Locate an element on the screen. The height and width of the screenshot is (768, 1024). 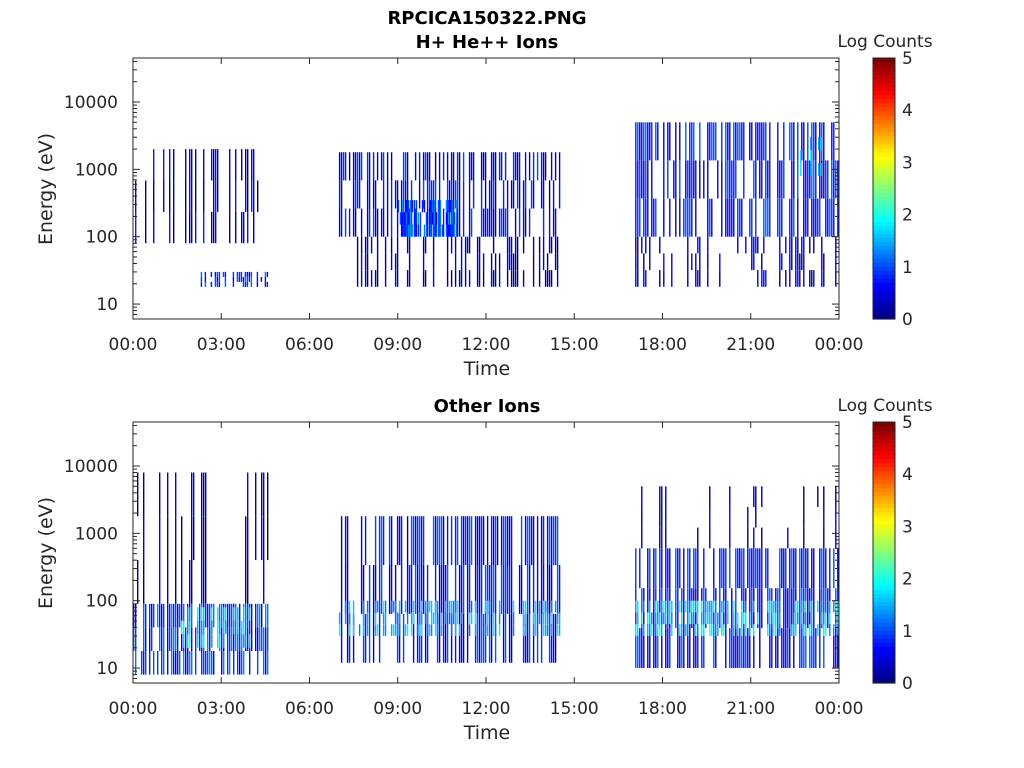
y-tick-label: 100 is located at coordinates (102, 602).